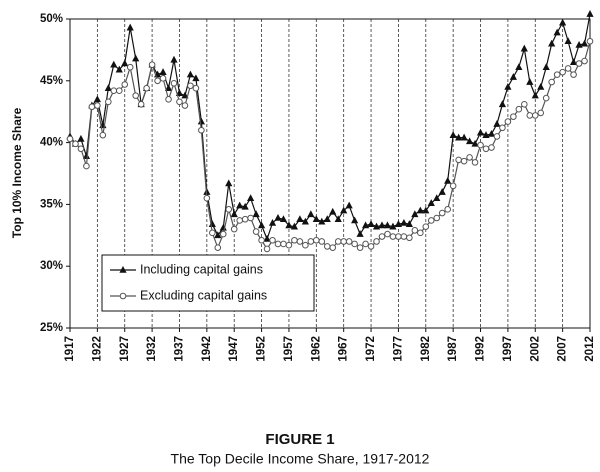  Describe the element at coordinates (398, 349) in the screenshot. I see `x-tick-label: 1977` at that location.